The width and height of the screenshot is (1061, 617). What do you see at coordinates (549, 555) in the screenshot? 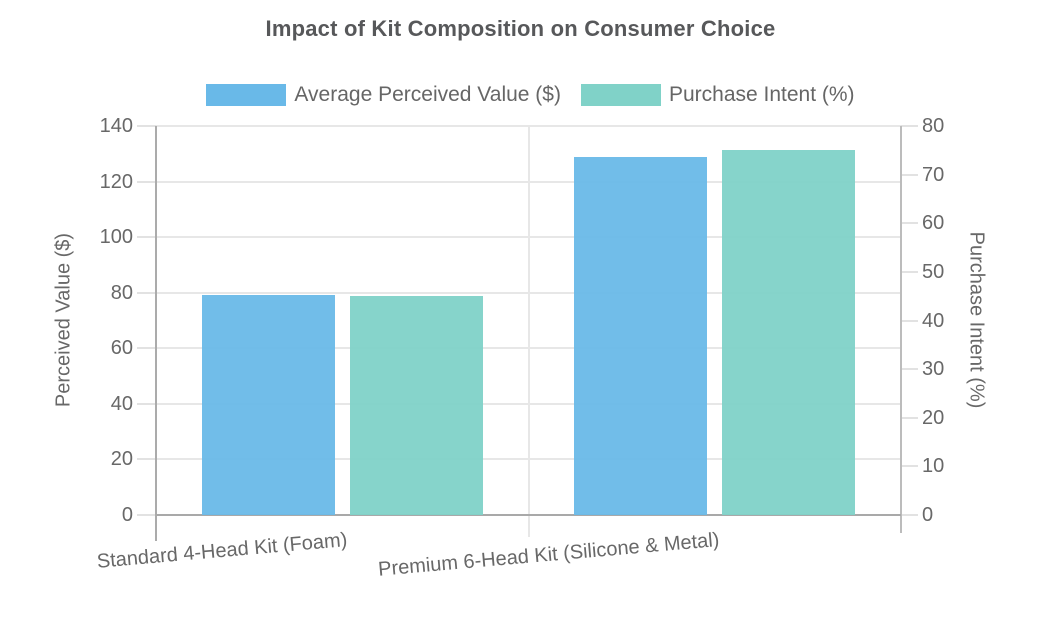
I see `x-axis-category-label: Premium 6-Head Kit (Silicone & Metal)` at bounding box center [549, 555].